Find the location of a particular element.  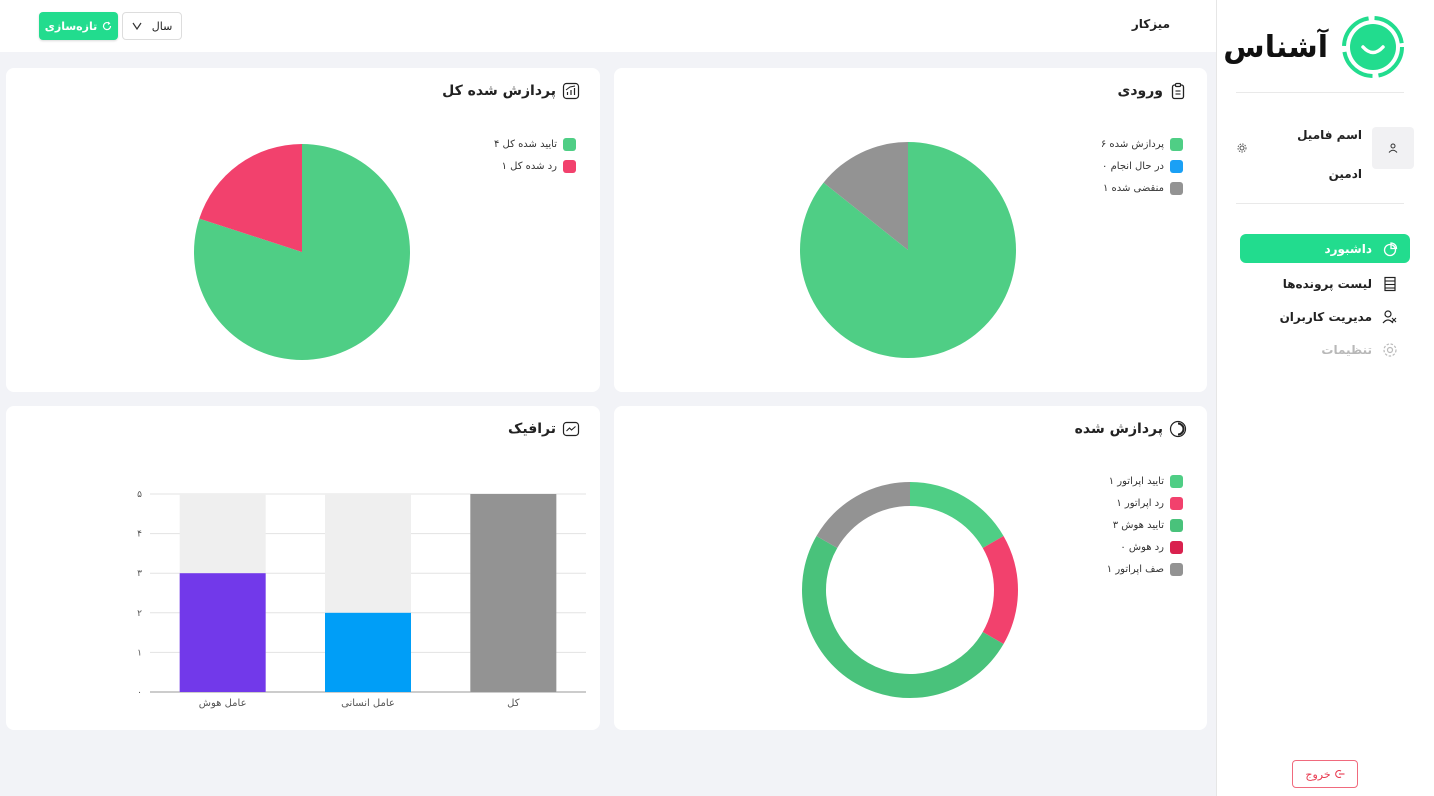

legend-item: رد هوش ۰ is located at coordinates (1145, 547).